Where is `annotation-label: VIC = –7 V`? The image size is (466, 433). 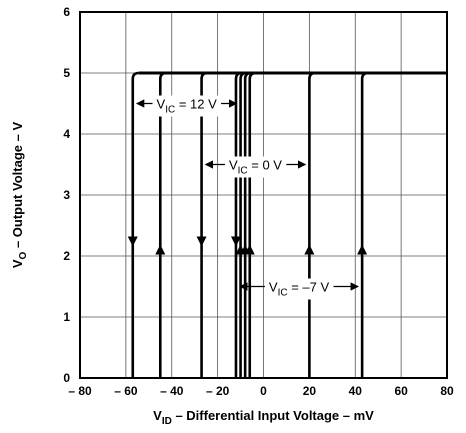
annotation-label: VIC = –7 V is located at coordinates (299, 289).